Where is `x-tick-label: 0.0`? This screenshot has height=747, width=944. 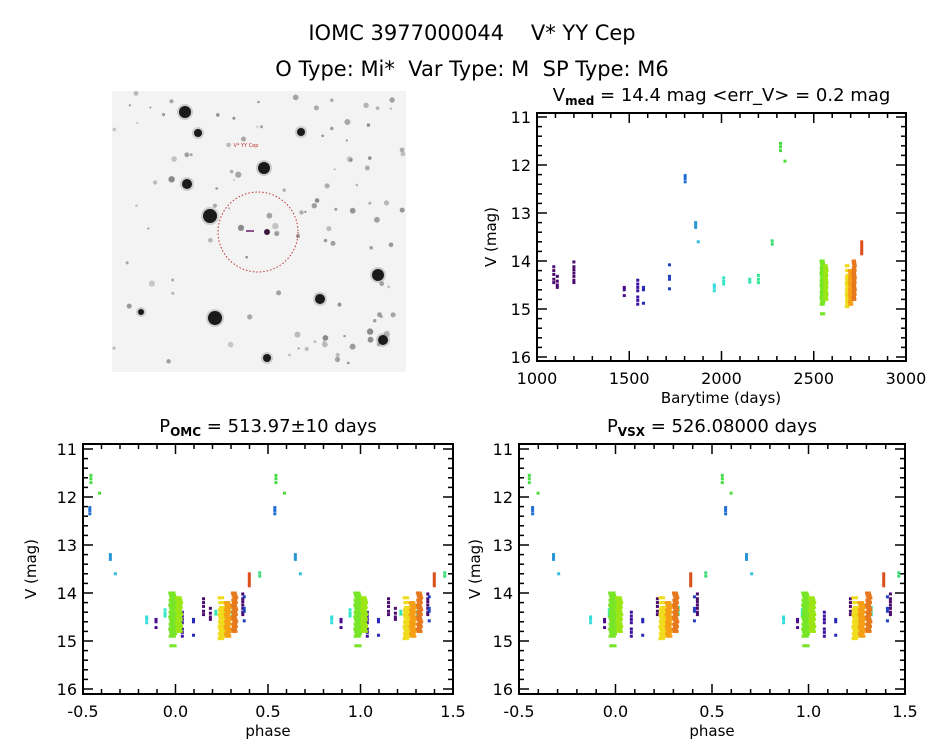 x-tick-label: 0.0 is located at coordinates (175, 711).